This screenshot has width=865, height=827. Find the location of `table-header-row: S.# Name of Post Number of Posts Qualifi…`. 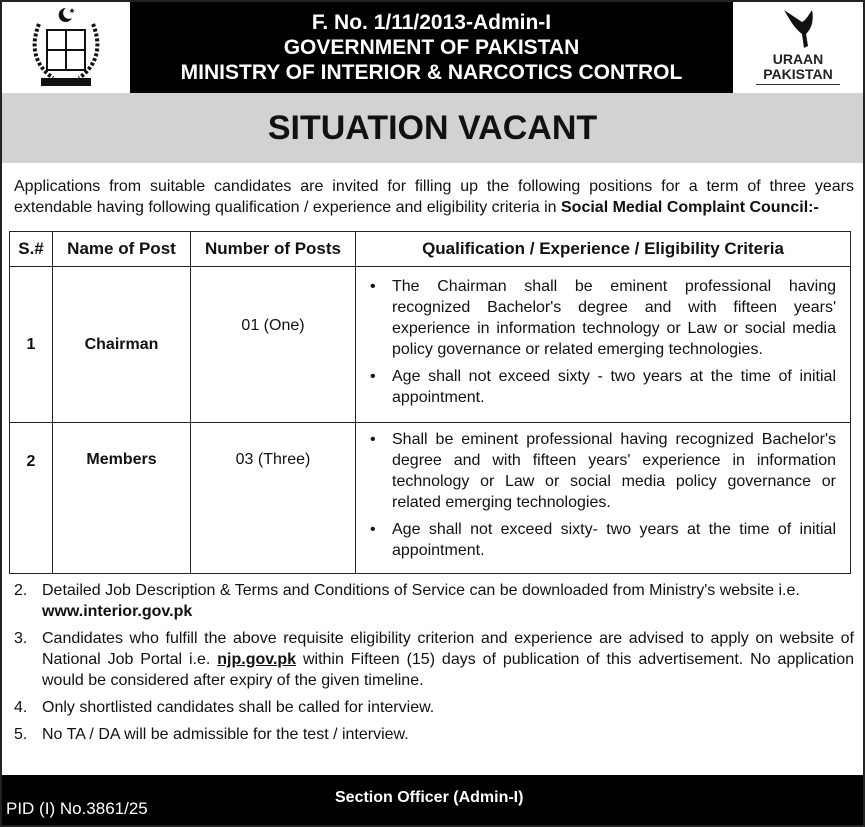

table-header-row: S.# Name of Post Number of Posts Qualifi… is located at coordinates (430, 249).